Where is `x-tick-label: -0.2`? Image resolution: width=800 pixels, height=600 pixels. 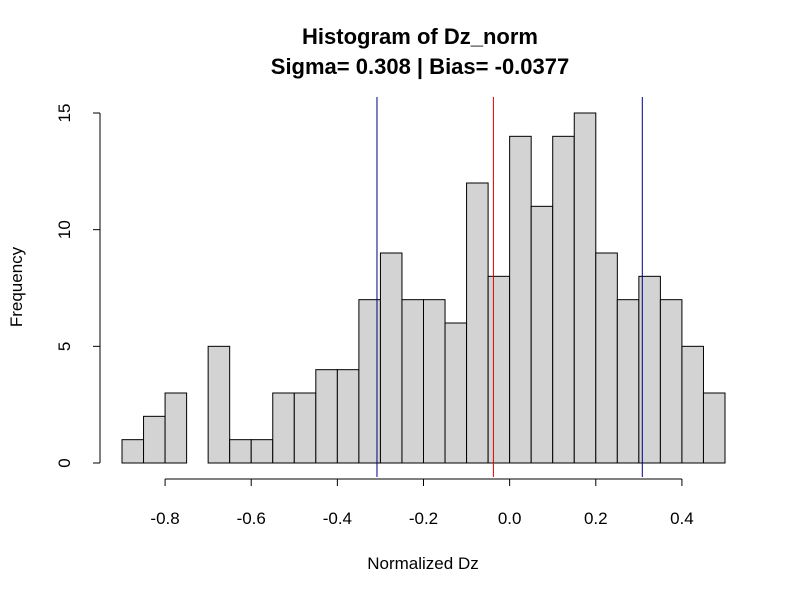 x-tick-label: -0.2 is located at coordinates (423, 518).